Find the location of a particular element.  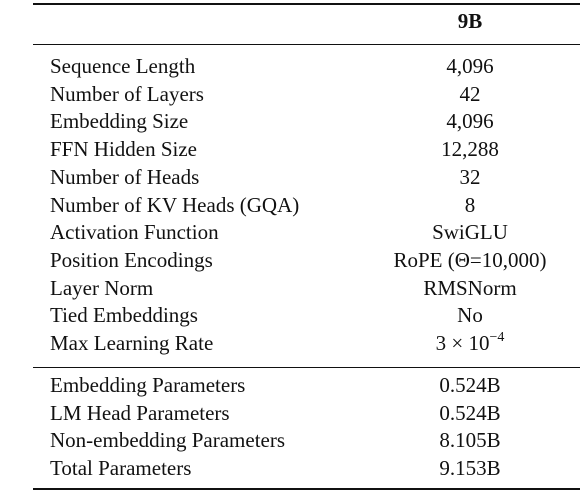

section-rule is located at coordinates (306, 367).